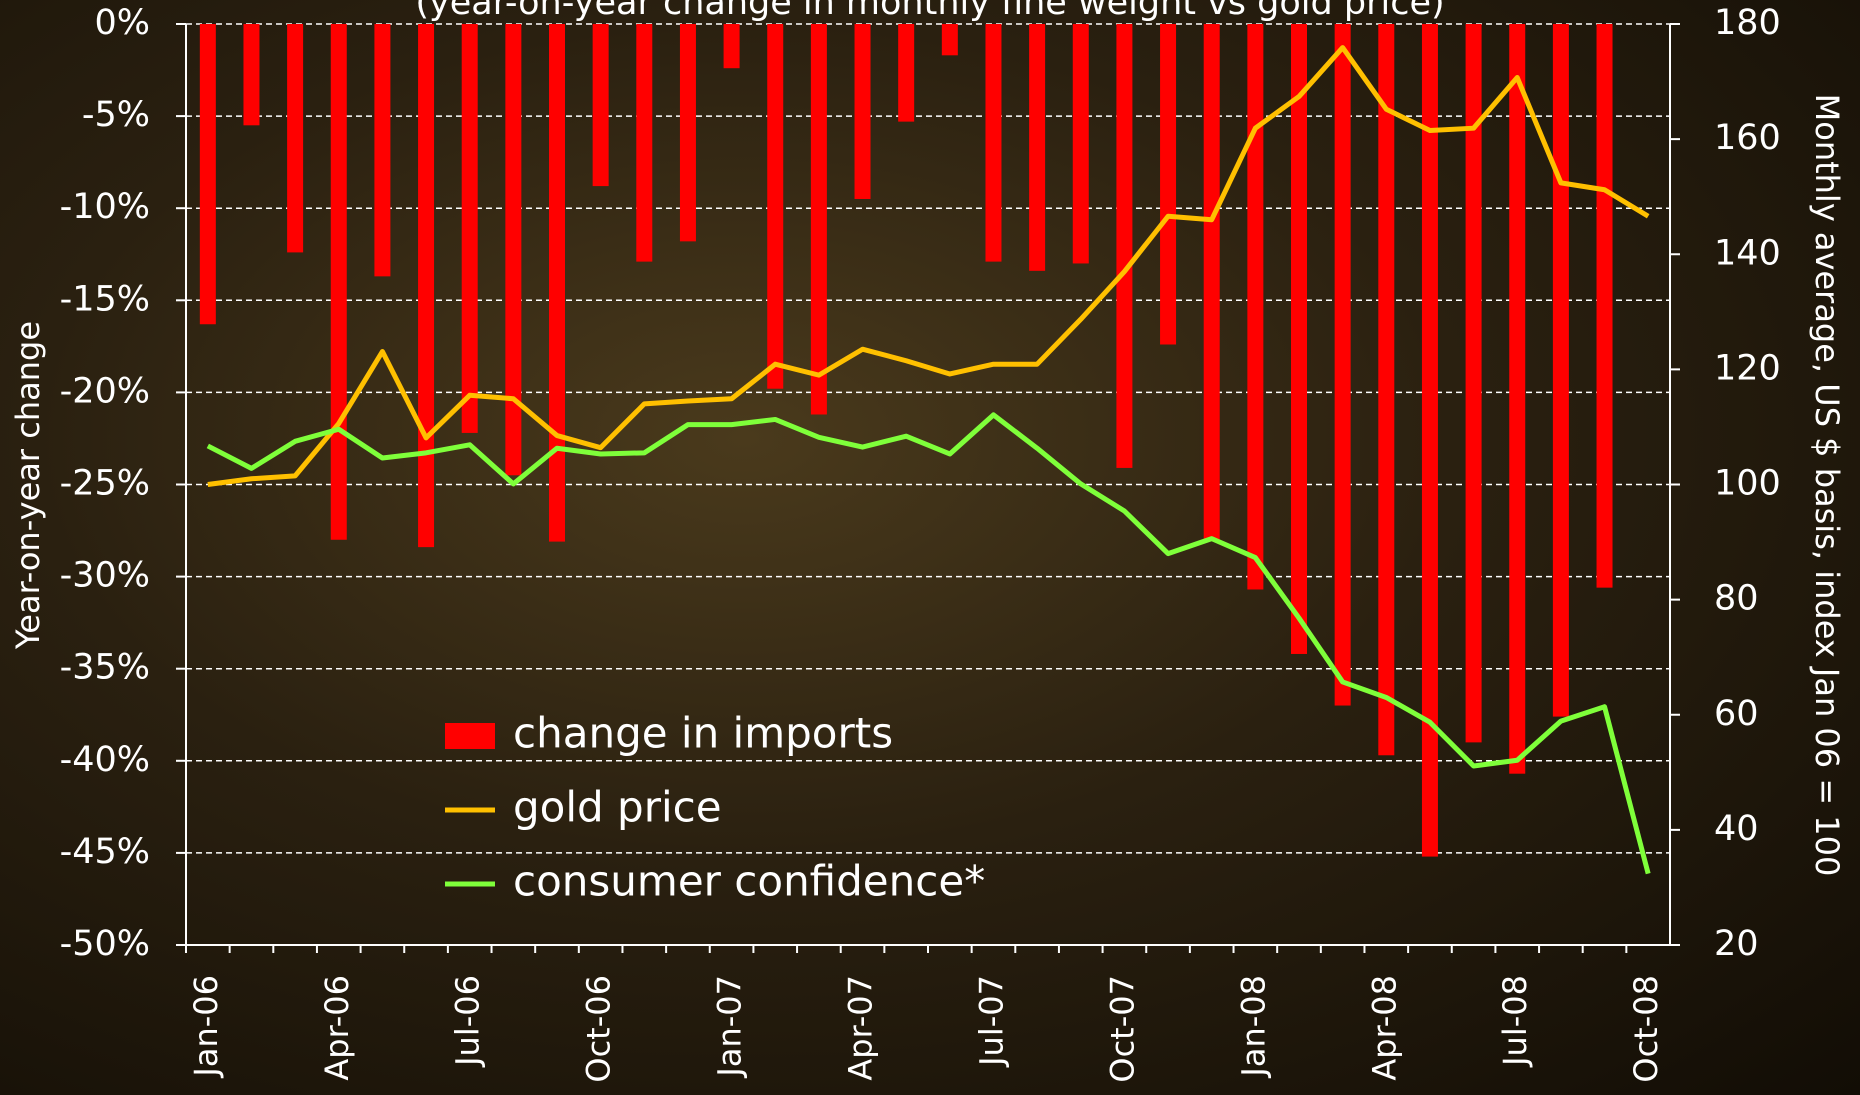  Describe the element at coordinates (105, 944) in the screenshot. I see `y-tick-label: -50%` at that location.